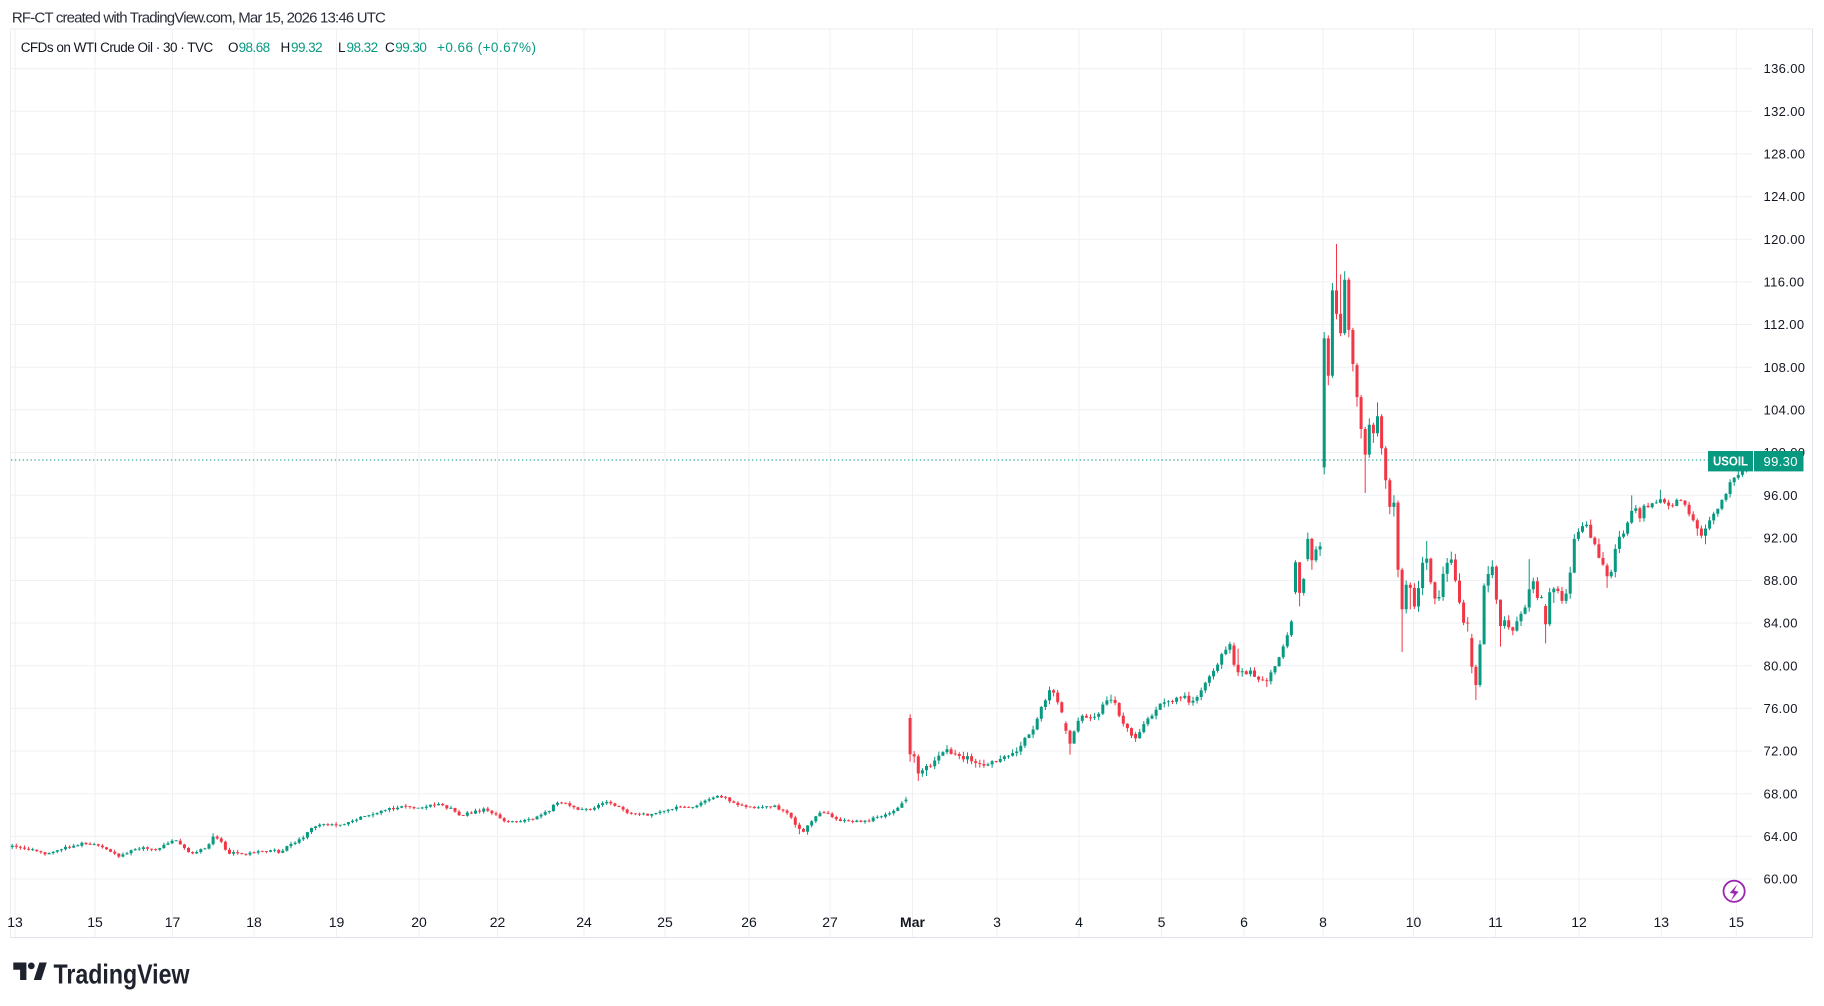 This screenshot has width=1824, height=1006. I want to click on svg-text: 80.00, so click(1781, 665).